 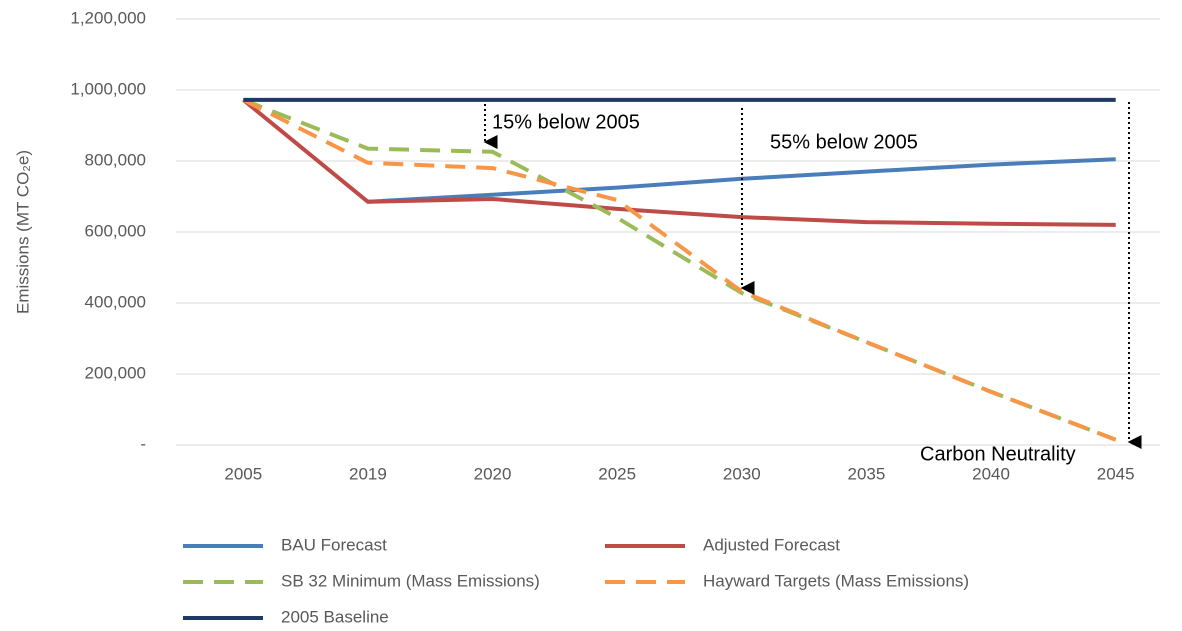 I want to click on y-axis-label: Emissions (MT CO₂e), so click(x=22, y=232).